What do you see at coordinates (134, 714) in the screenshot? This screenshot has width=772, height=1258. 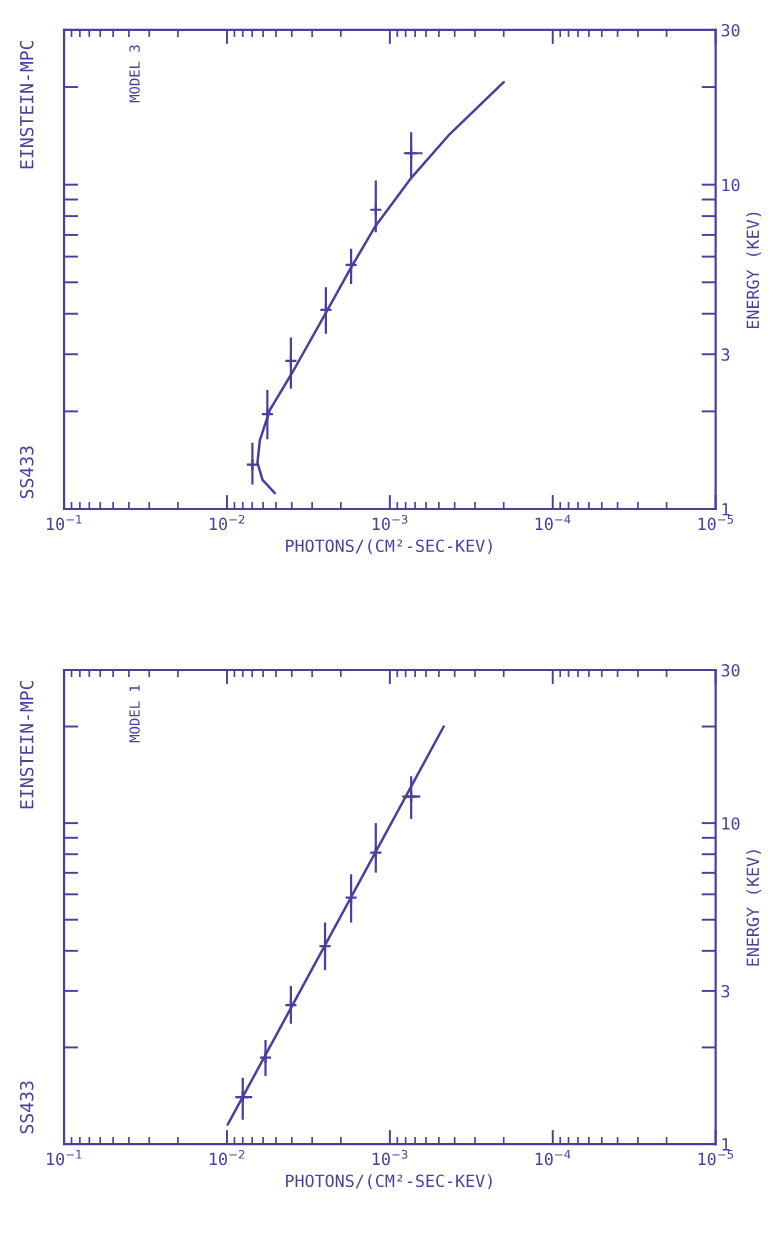 I see `annotation: MODEL 1` at bounding box center [134, 714].